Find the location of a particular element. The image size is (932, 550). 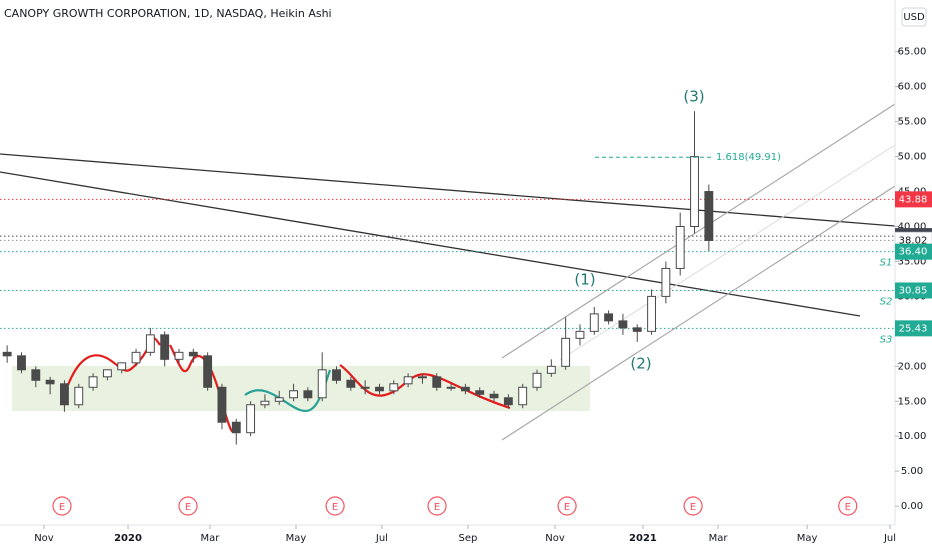

level-name: S3 is located at coordinates (886, 339).